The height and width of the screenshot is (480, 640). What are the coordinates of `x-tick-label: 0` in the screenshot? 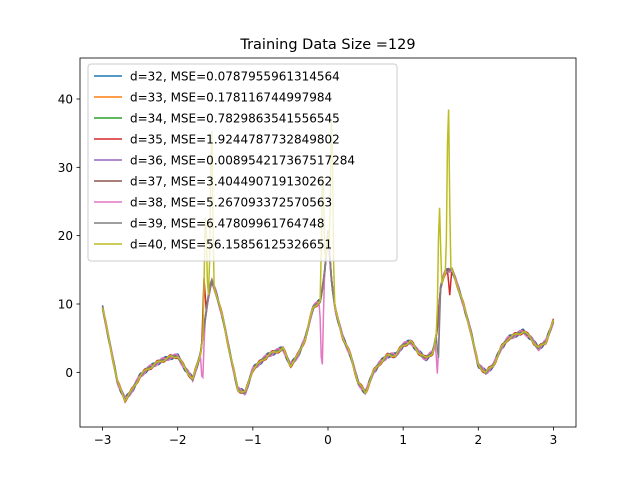 It's located at (328, 440).